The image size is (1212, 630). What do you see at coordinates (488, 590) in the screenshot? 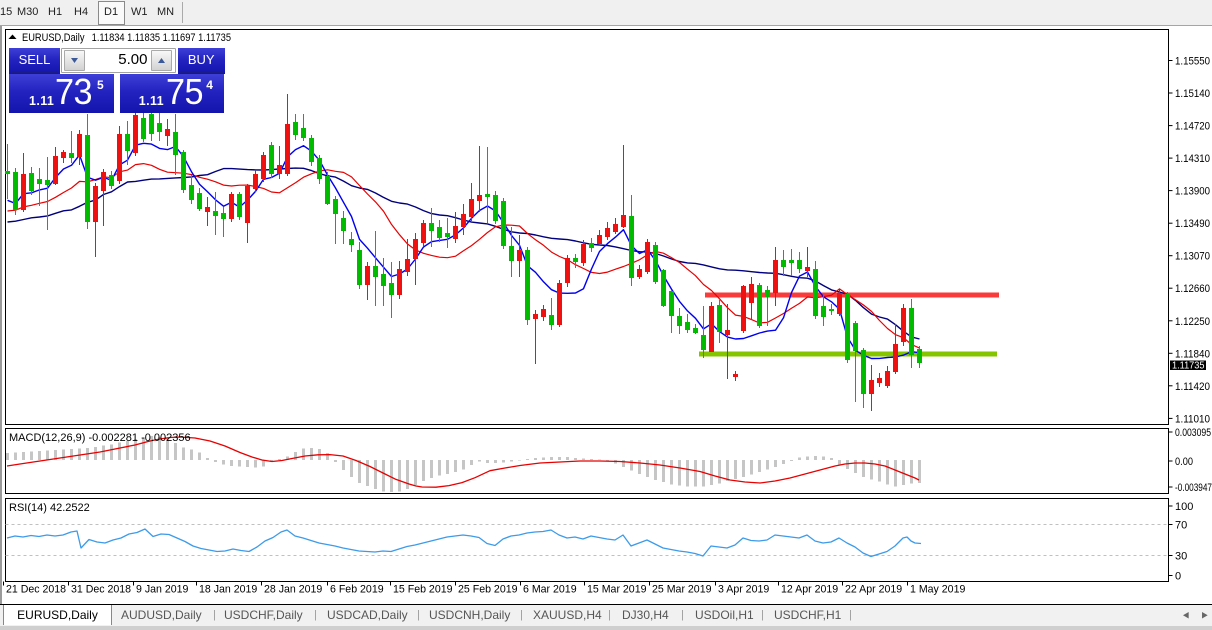
I see `svg-text: 25 Feb 2019` at bounding box center [488, 590].